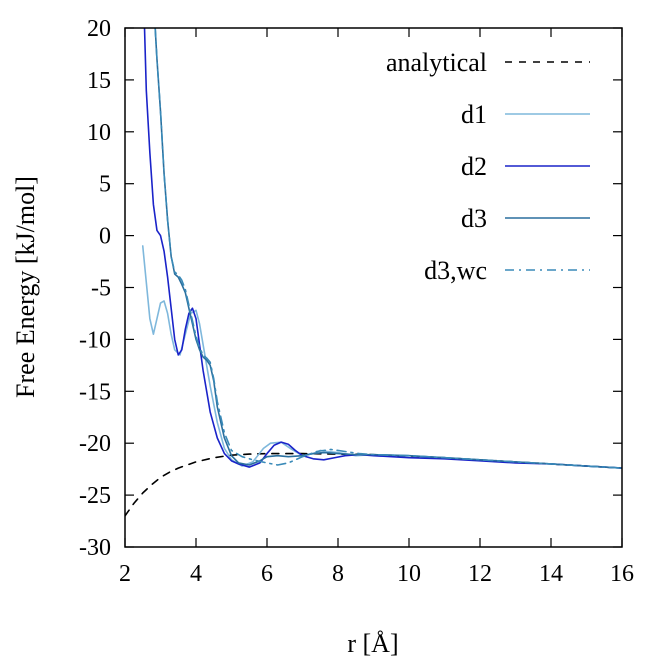 This screenshot has height=663, width=647. What do you see at coordinates (196, 574) in the screenshot?
I see `x-tick-label: 4` at bounding box center [196, 574].